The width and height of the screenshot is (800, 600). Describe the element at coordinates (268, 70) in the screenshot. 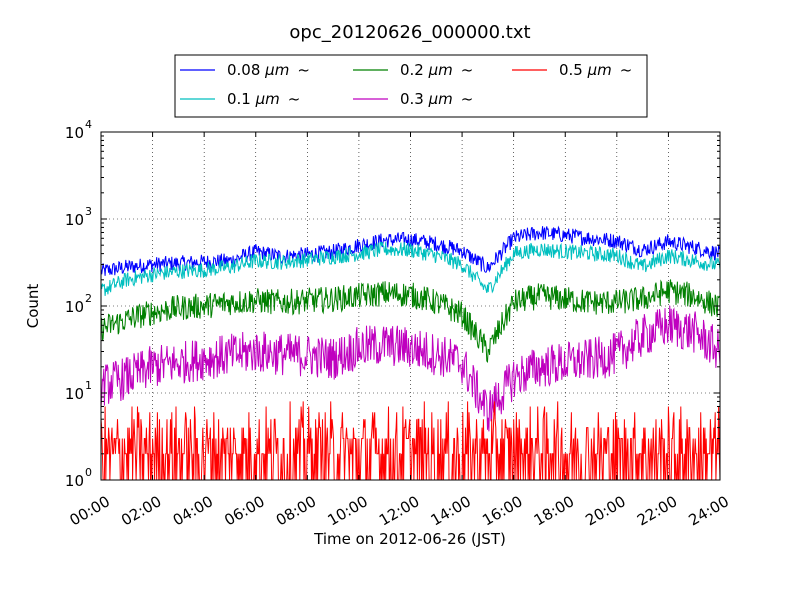

I see `legend-label: 0.08 μm ~` at that location.